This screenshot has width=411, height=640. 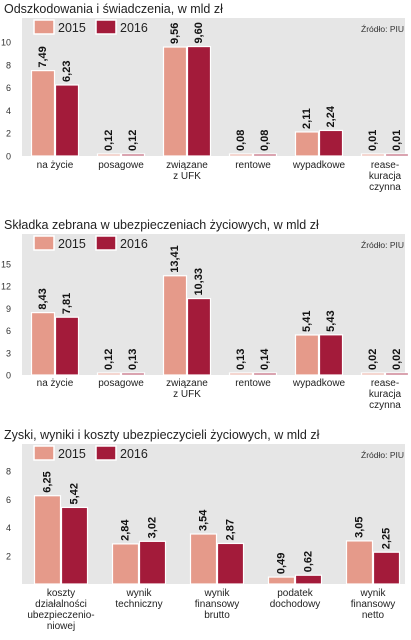 What do you see at coordinates (43, 56) in the screenshot?
I see `chart1-value-label-2015: 7,49` at bounding box center [43, 56].